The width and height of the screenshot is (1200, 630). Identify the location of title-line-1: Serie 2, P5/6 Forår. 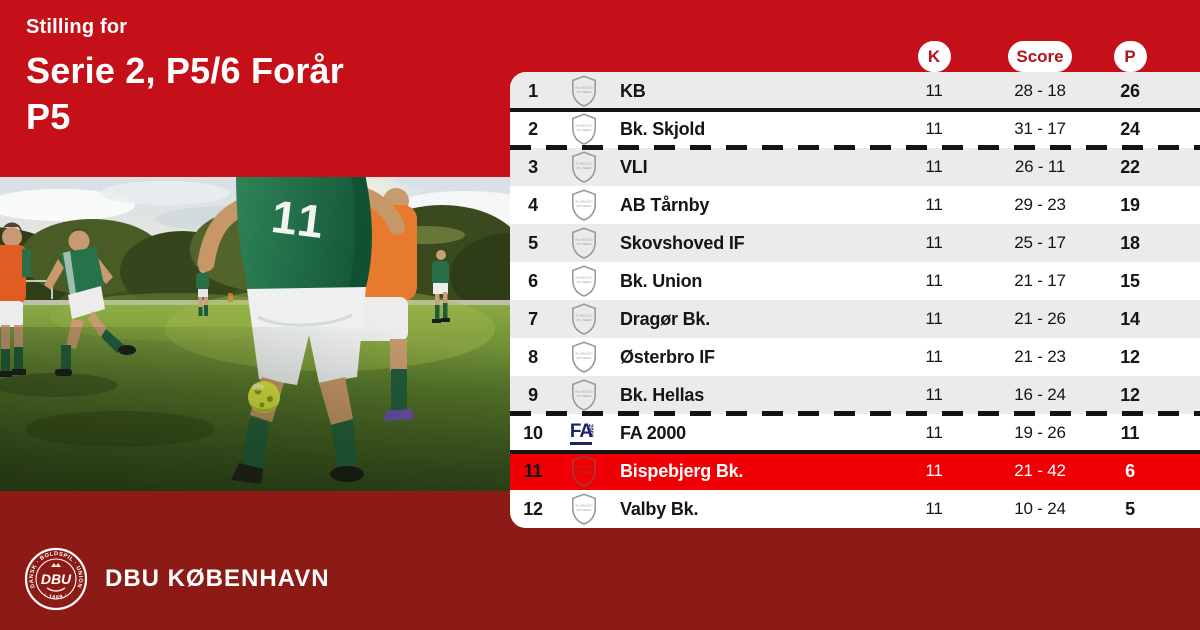
(185, 70).